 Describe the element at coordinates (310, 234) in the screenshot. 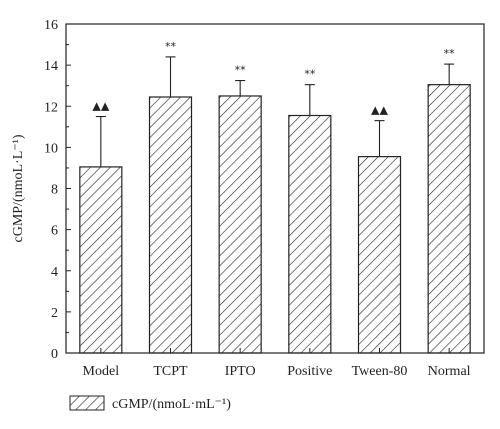

I see `bar-positive` at that location.